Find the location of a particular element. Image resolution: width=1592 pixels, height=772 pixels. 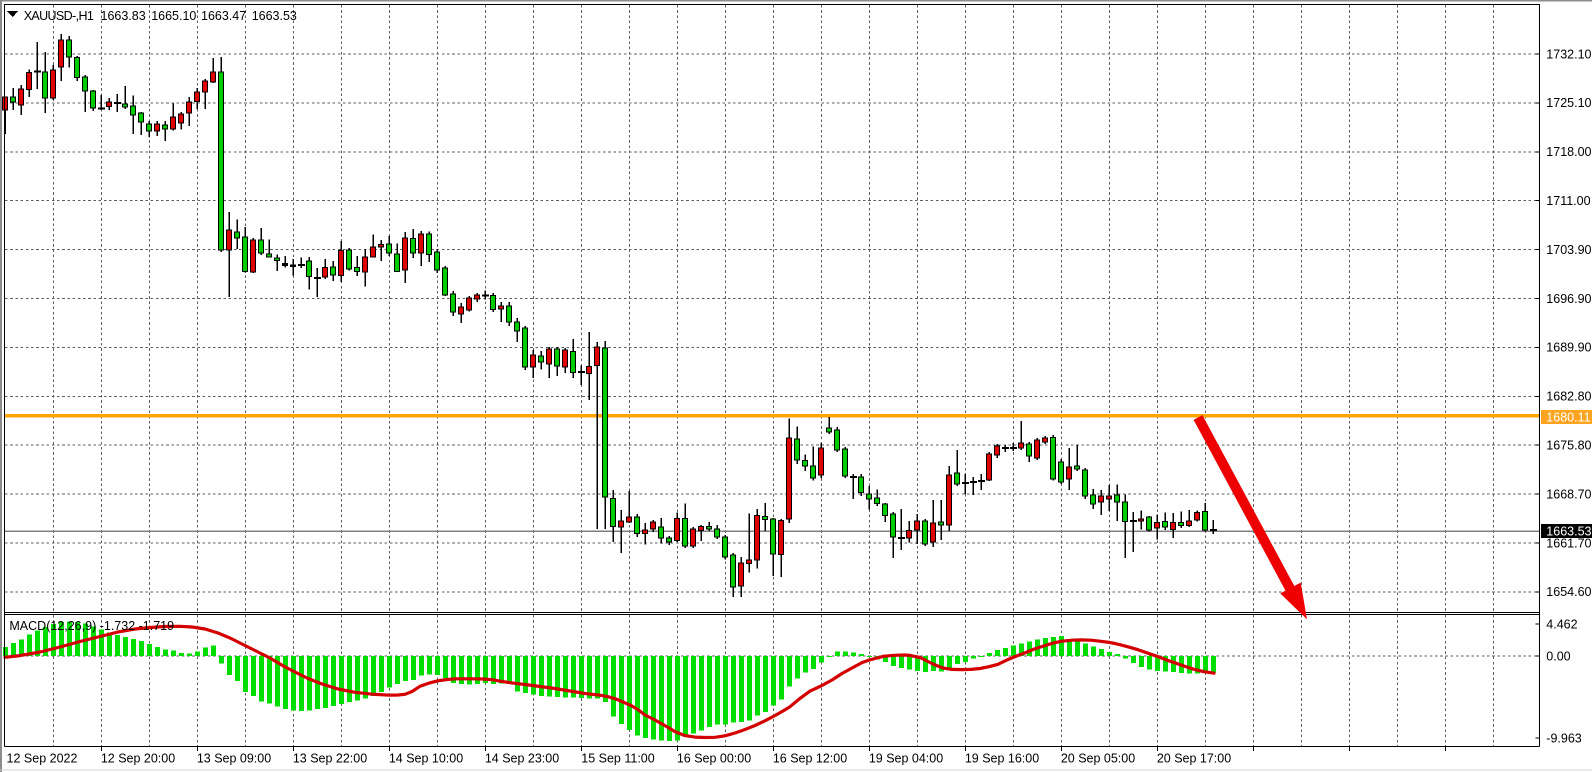

svg-text: 15 Sep 11:00 is located at coordinates (617, 759).